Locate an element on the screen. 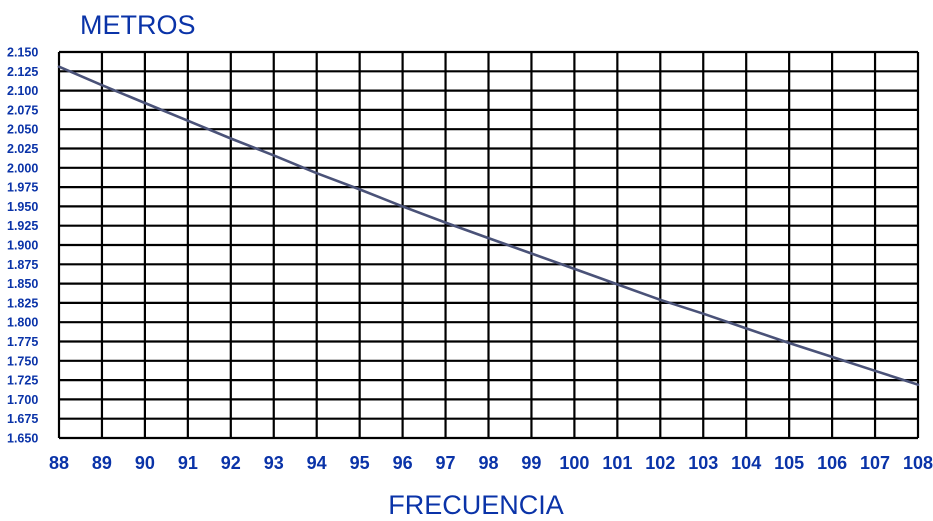 This screenshot has height=521, width=933. y-tick-label: 2.125 is located at coordinates (22, 72).